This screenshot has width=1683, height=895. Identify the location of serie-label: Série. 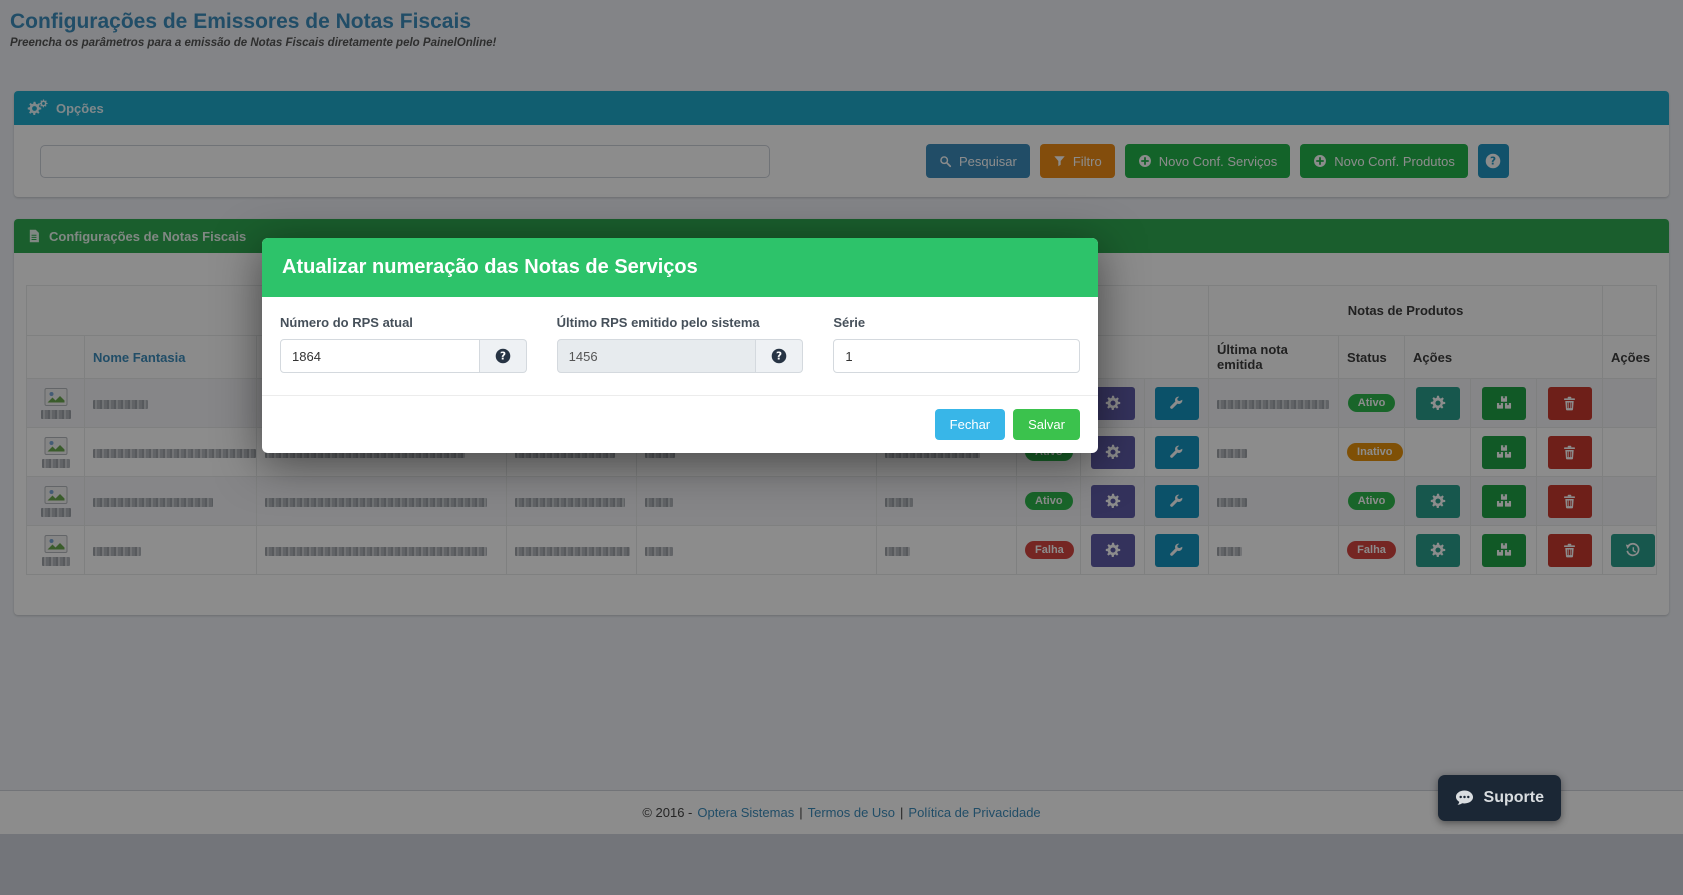
(849, 322).